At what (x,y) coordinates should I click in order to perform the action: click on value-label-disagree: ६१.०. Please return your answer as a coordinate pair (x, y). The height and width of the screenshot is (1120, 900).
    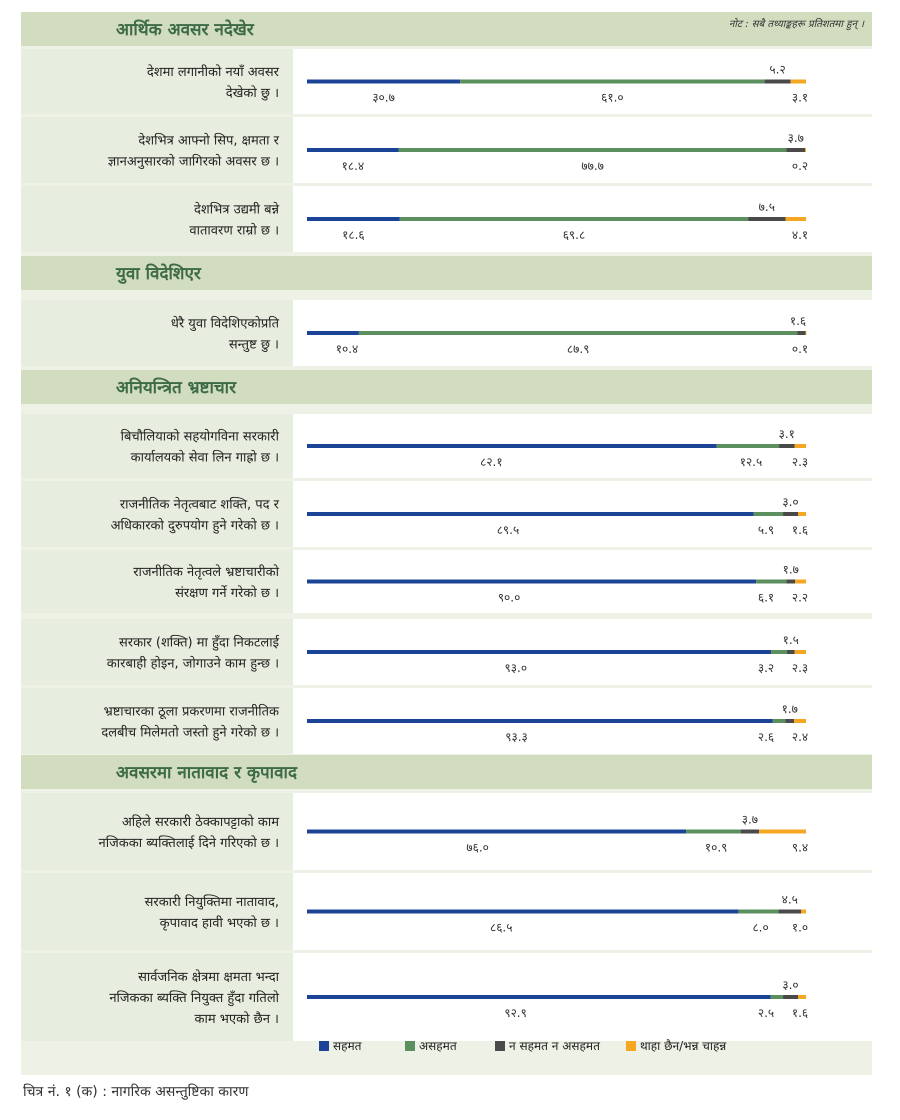
    Looking at the image, I should click on (612, 98).